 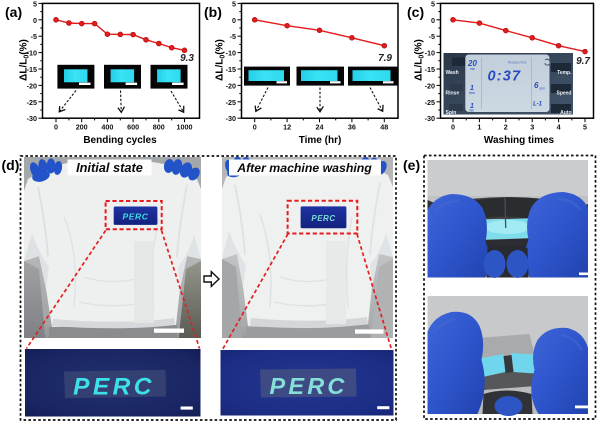 What do you see at coordinates (519, 140) in the screenshot?
I see `svg-text: Washing times` at bounding box center [519, 140].